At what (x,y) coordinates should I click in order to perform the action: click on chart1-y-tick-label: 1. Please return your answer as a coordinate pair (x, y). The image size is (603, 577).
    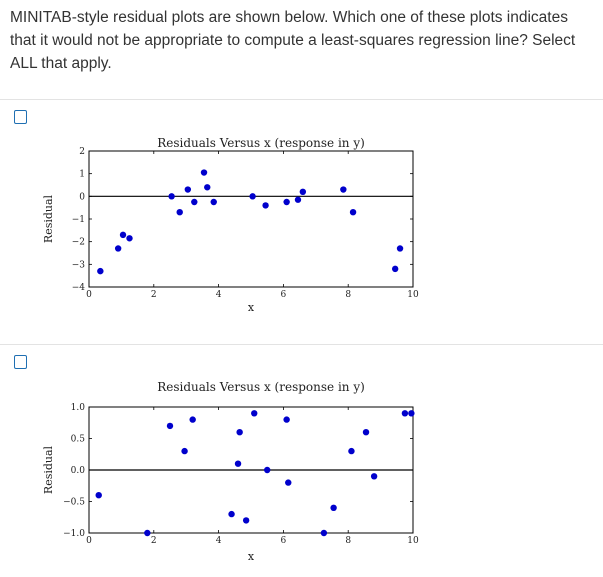
    Looking at the image, I should click on (82, 175).